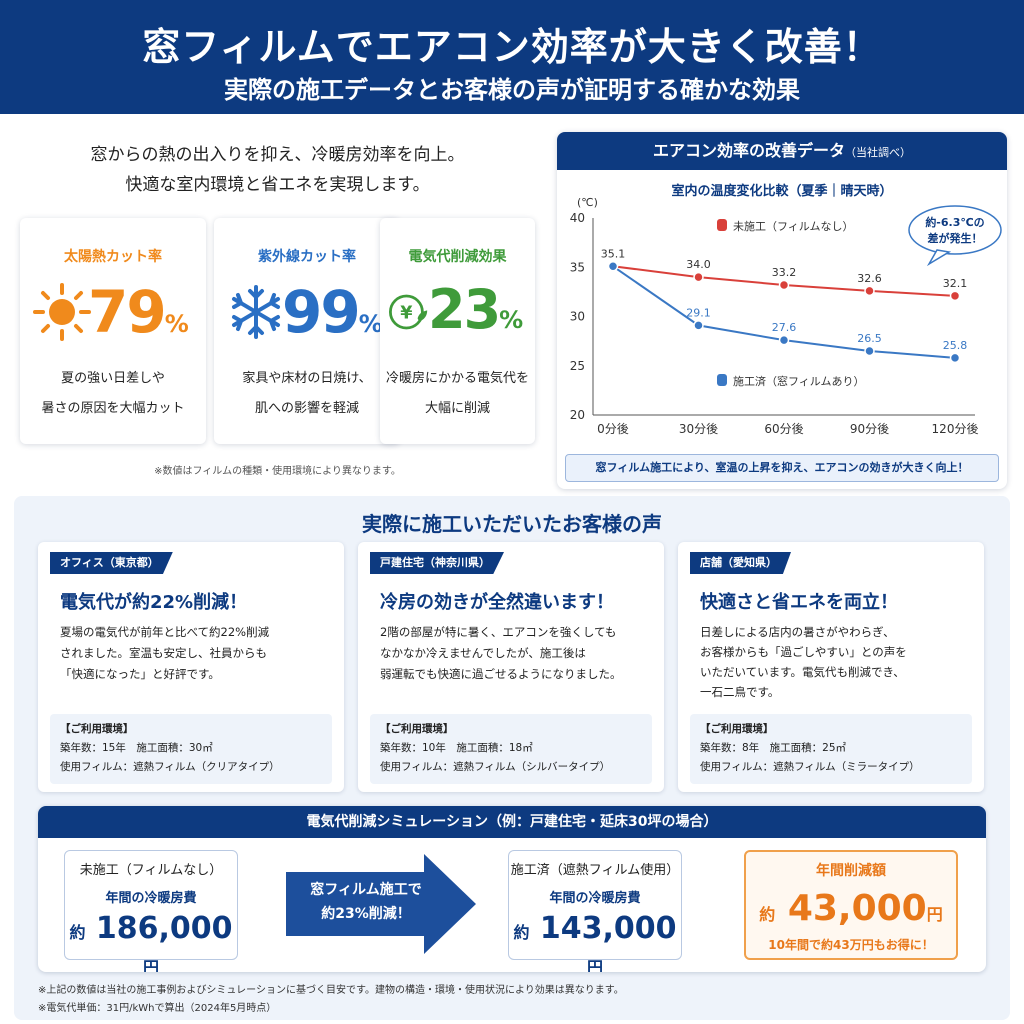 Image resolution: width=1024 pixels, height=1024 pixels. What do you see at coordinates (437, 563) in the screenshot?
I see `voice-tag: 戸建住宅（神奈川県）` at bounding box center [437, 563].